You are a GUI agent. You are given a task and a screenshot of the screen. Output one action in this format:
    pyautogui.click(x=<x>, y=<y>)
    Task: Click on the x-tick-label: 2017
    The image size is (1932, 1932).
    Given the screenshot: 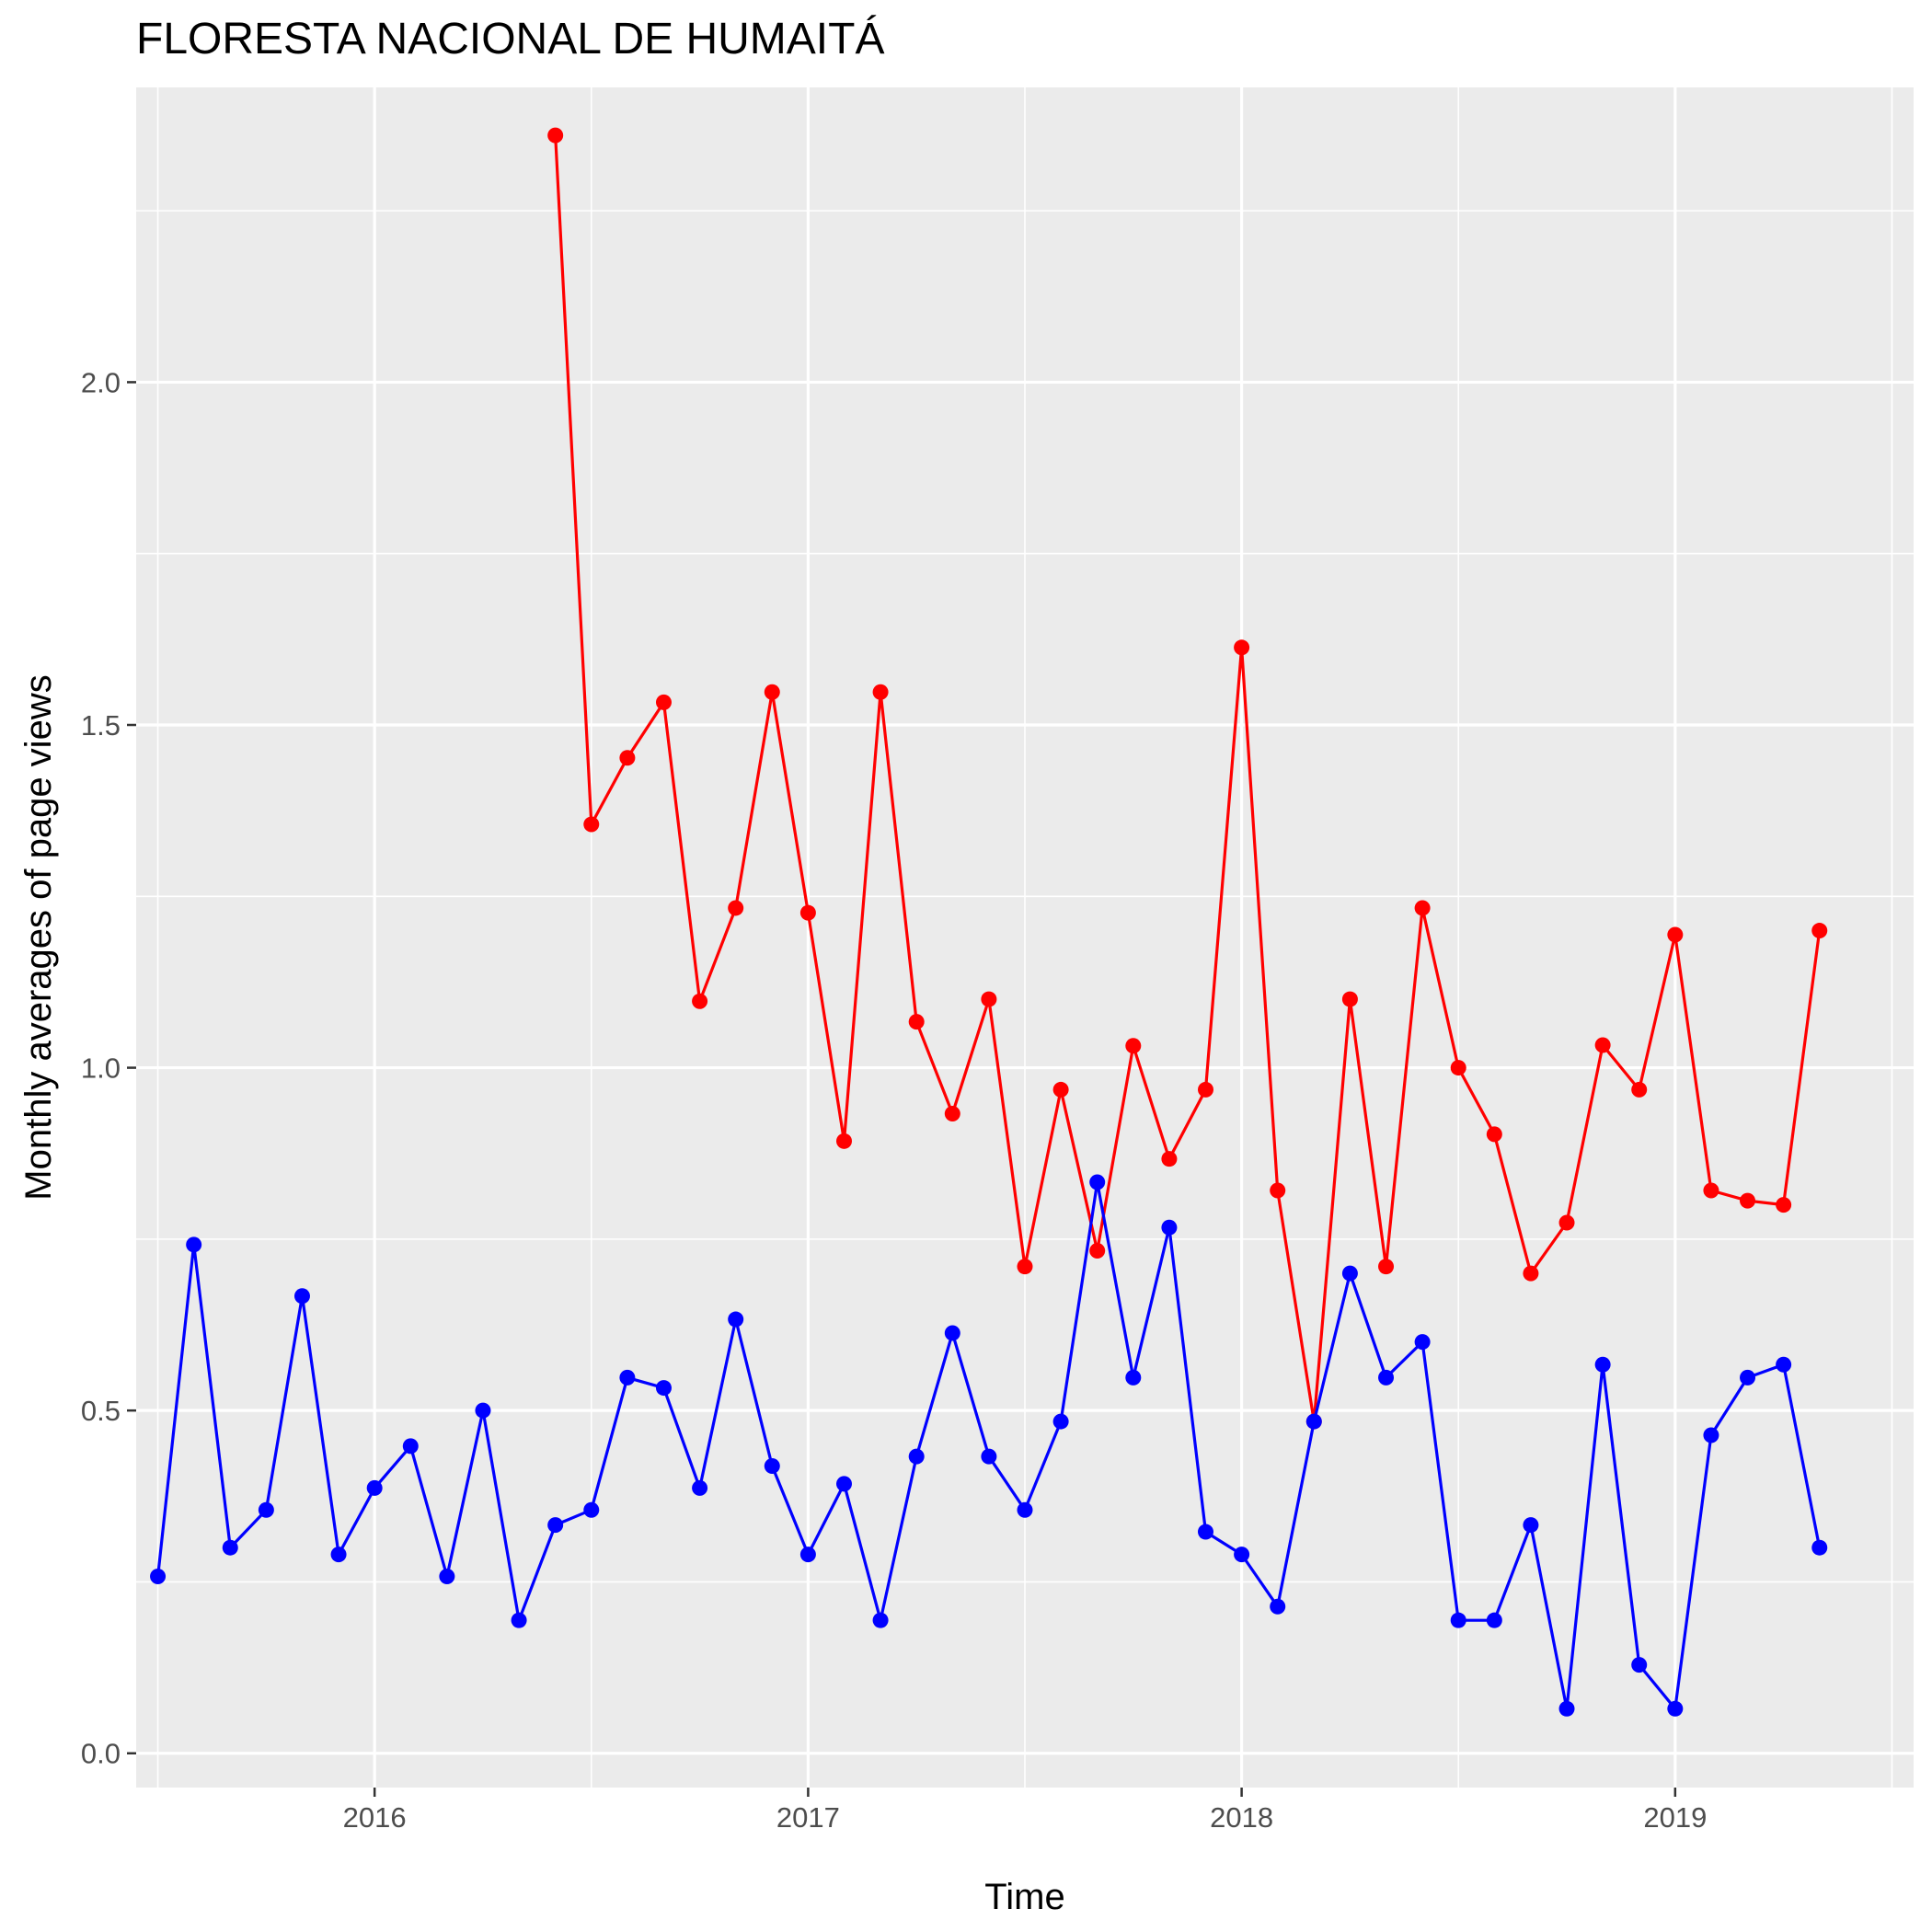 What is the action you would take?
    pyautogui.click(x=808, y=1817)
    